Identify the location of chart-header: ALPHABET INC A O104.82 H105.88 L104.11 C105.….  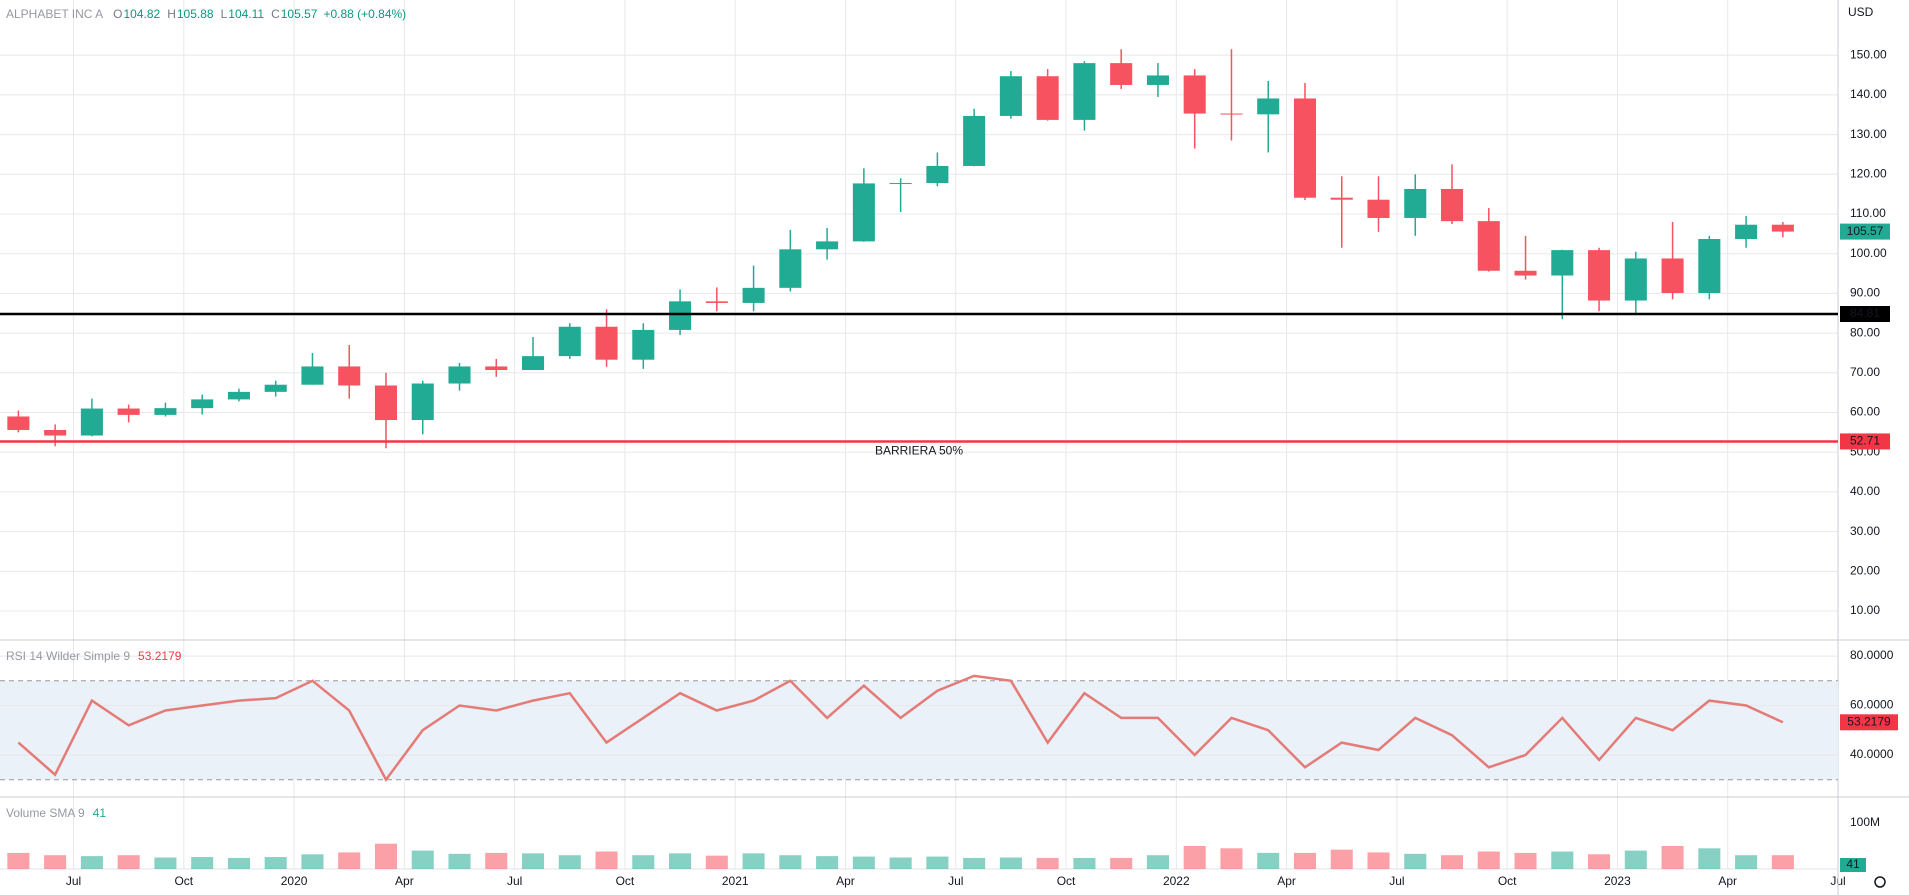
(206, 14).